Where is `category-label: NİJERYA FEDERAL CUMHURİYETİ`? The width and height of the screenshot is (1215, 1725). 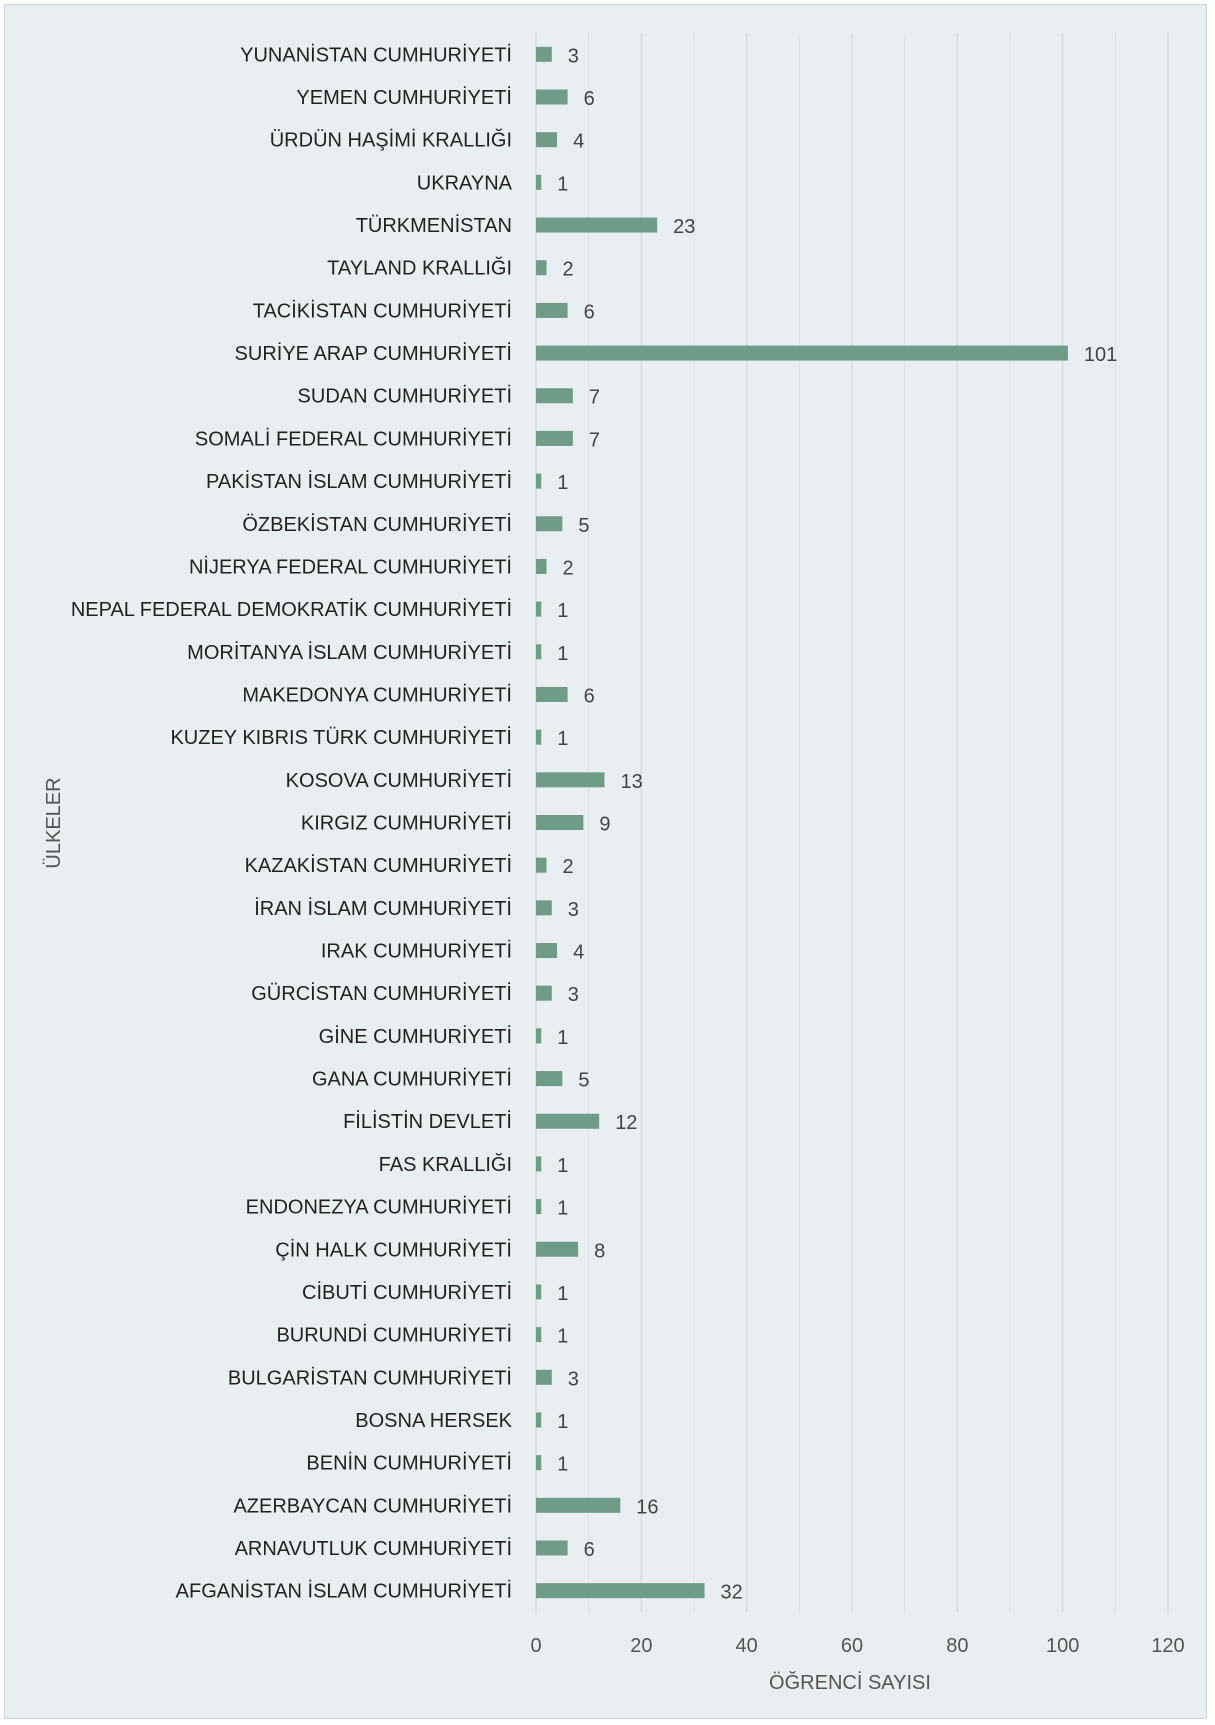 category-label: NİJERYA FEDERAL CUMHURİYETİ is located at coordinates (350, 566).